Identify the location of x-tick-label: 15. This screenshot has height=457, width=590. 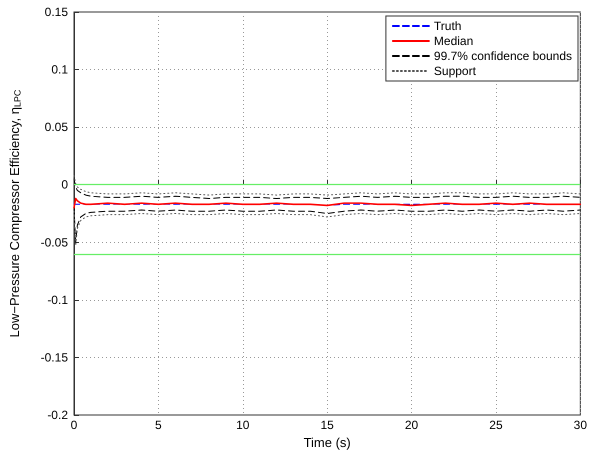
(327, 425).